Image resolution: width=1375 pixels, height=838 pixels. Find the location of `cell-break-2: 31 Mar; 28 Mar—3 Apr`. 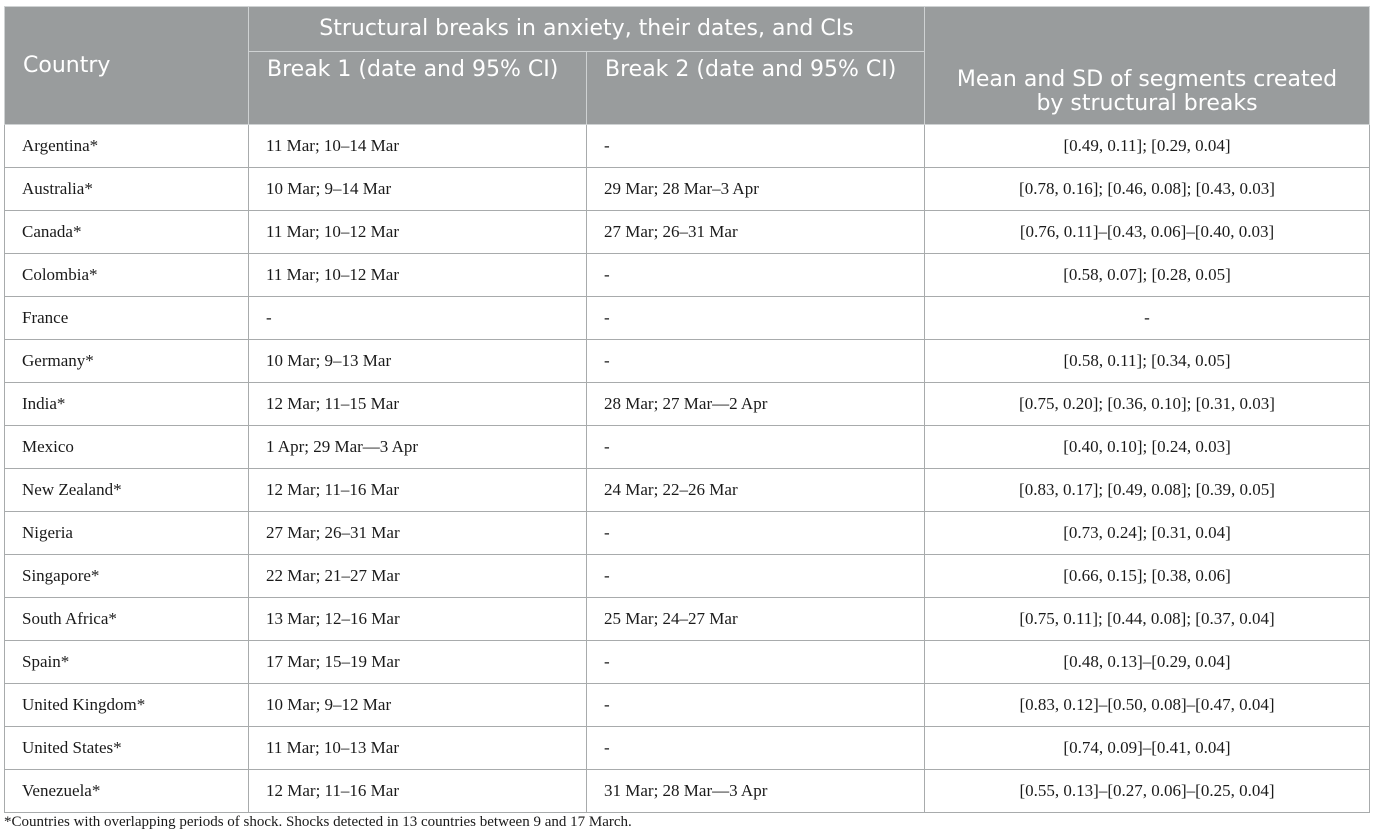

cell-break-2: 31 Mar; 28 Mar—3 Apr is located at coordinates (755, 791).